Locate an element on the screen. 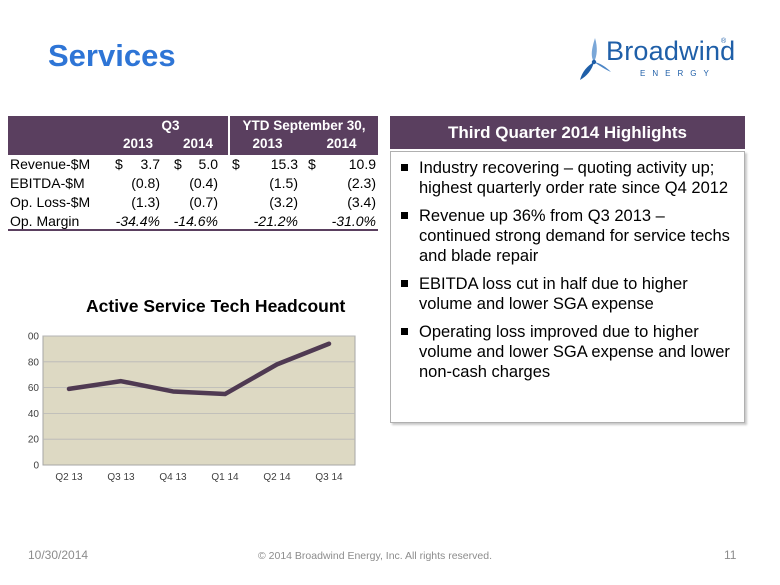 The height and width of the screenshot is (585, 780). x-tick-label: Q3 13 is located at coordinates (121, 477).